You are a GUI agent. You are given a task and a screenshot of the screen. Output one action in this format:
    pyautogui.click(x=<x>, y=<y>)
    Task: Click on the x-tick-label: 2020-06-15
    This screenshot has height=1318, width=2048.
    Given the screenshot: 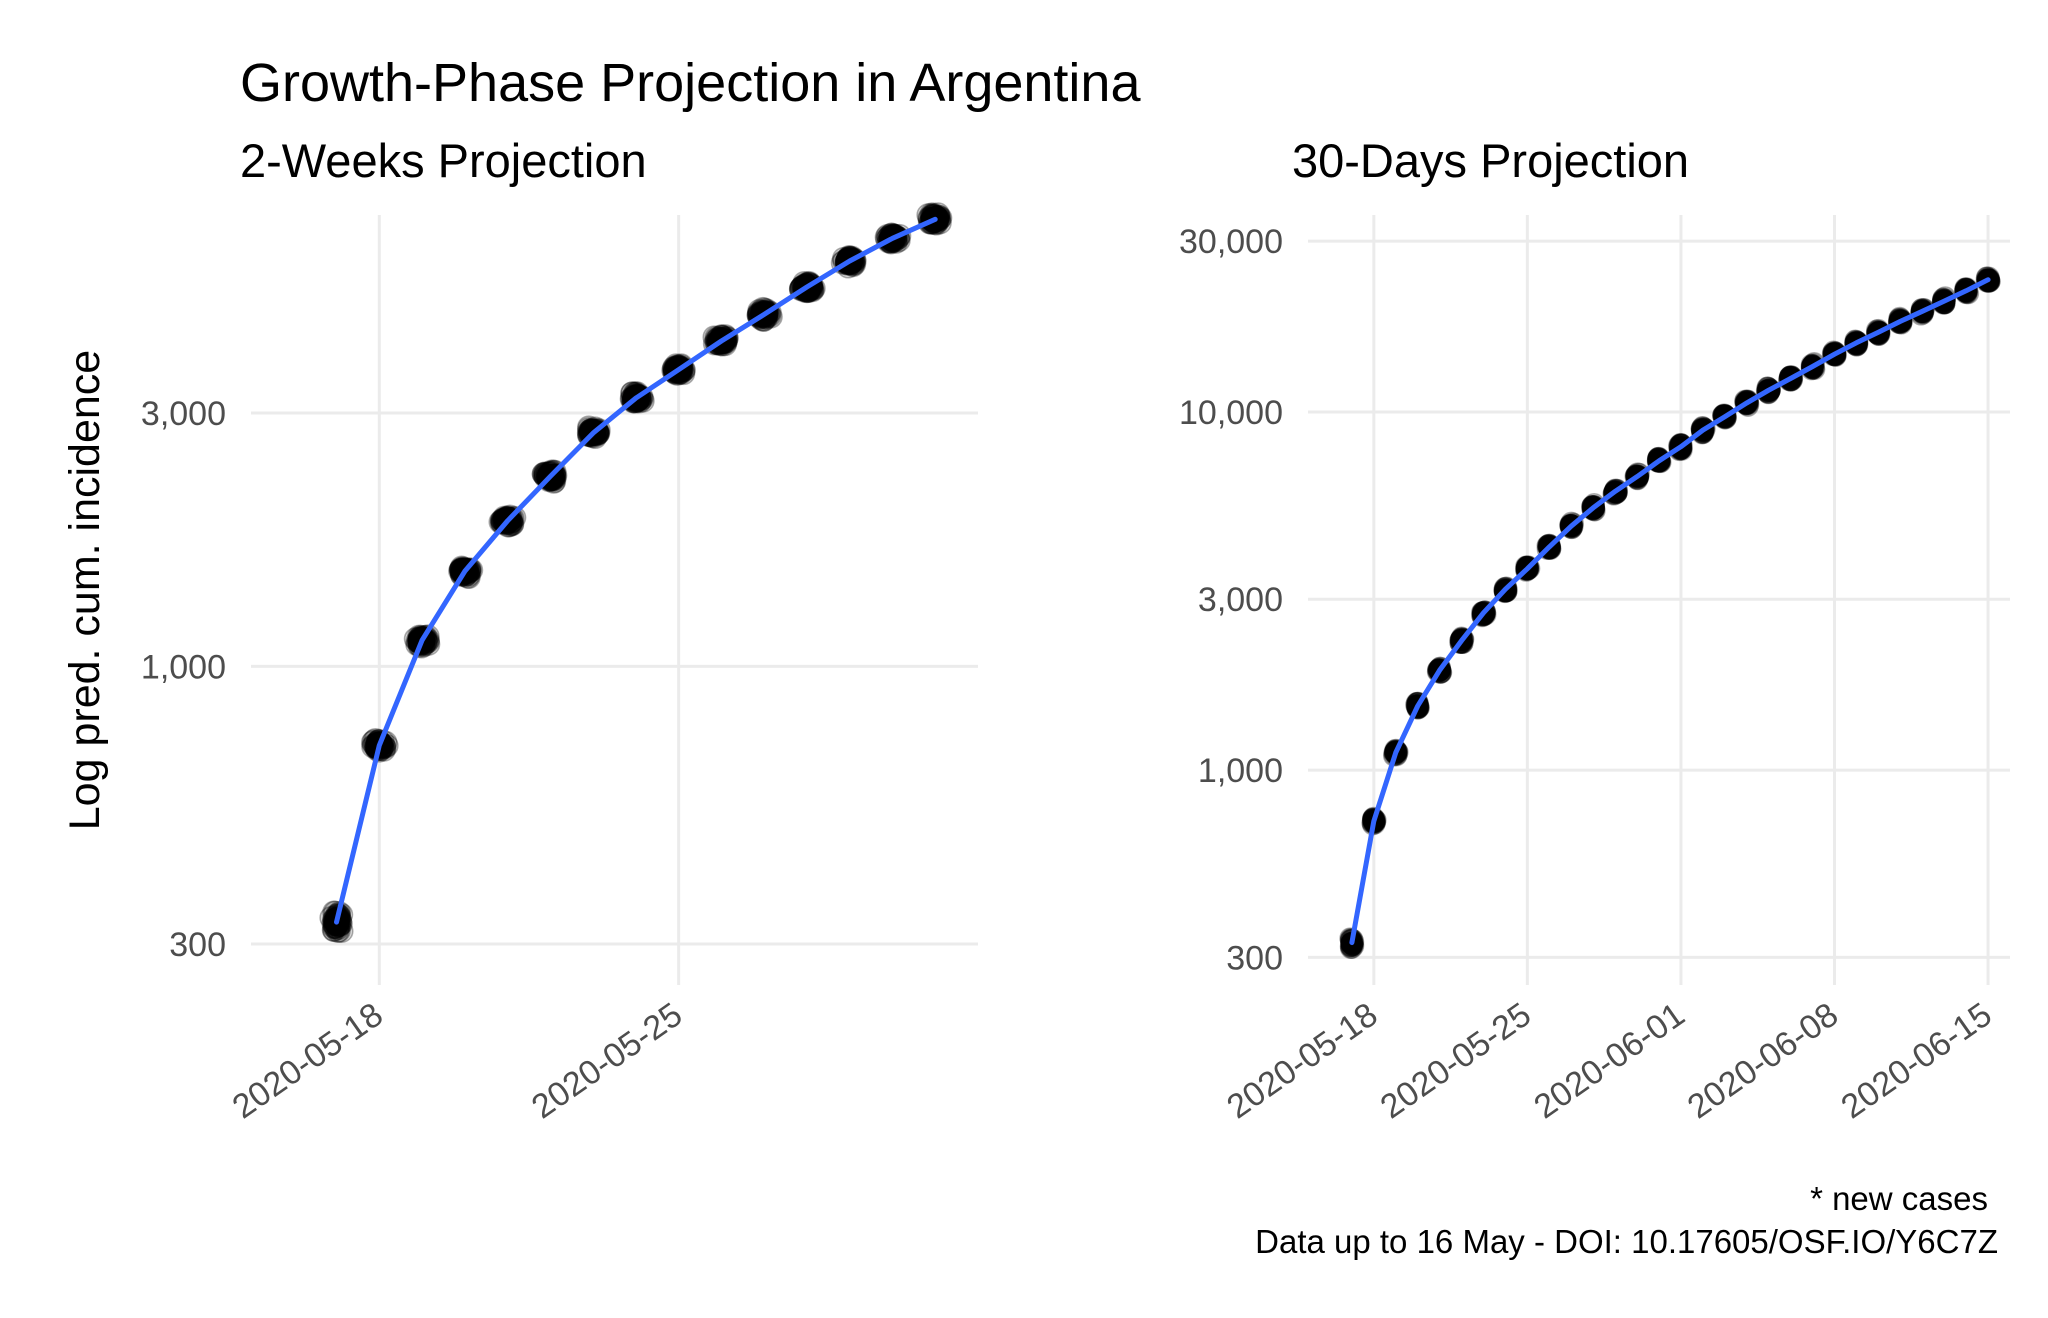 What is the action you would take?
    pyautogui.click(x=1916, y=1060)
    